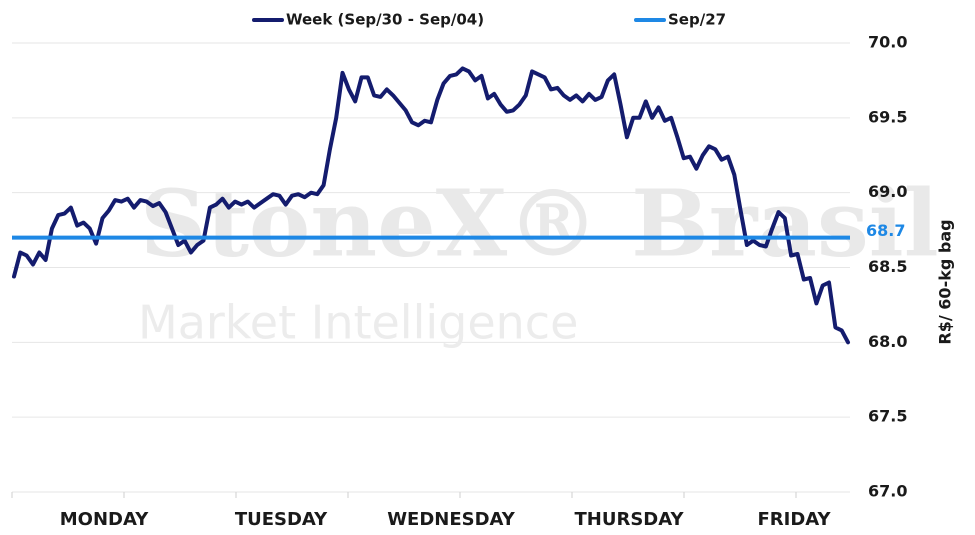 Image resolution: width=975 pixels, height=535 pixels. Describe the element at coordinates (630, 519) in the screenshot. I see `x-tick-label: THURSDAY` at that location.